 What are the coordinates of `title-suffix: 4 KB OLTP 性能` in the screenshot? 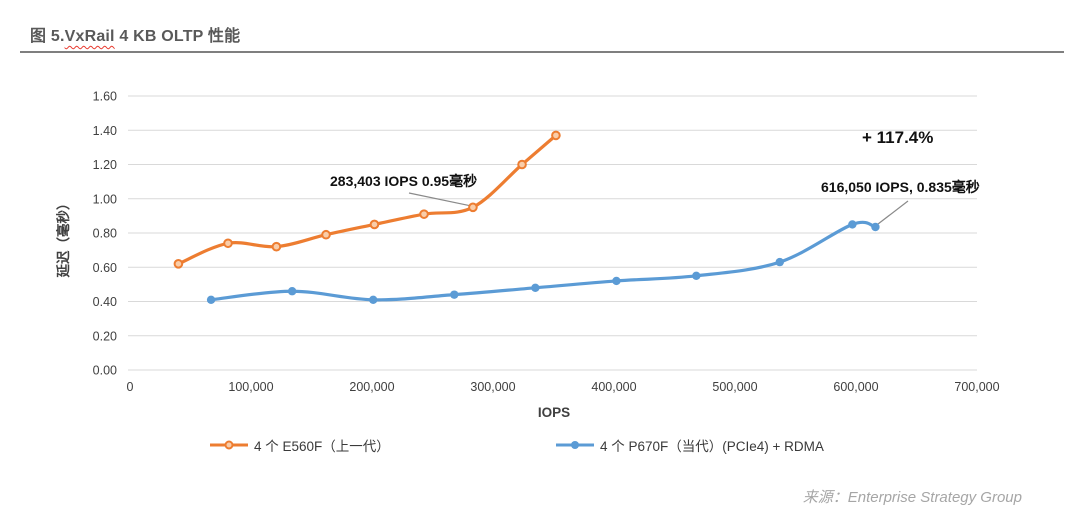 It's located at (177, 36).